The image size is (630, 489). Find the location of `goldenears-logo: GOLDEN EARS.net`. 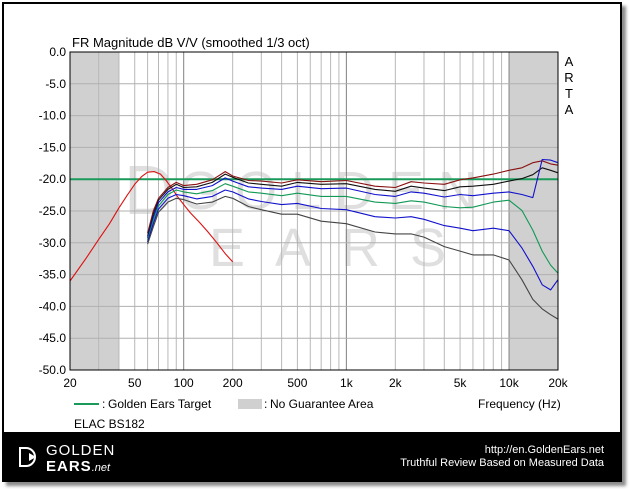

goldenears-logo: GOLDEN EARS.net is located at coordinates (71, 458).